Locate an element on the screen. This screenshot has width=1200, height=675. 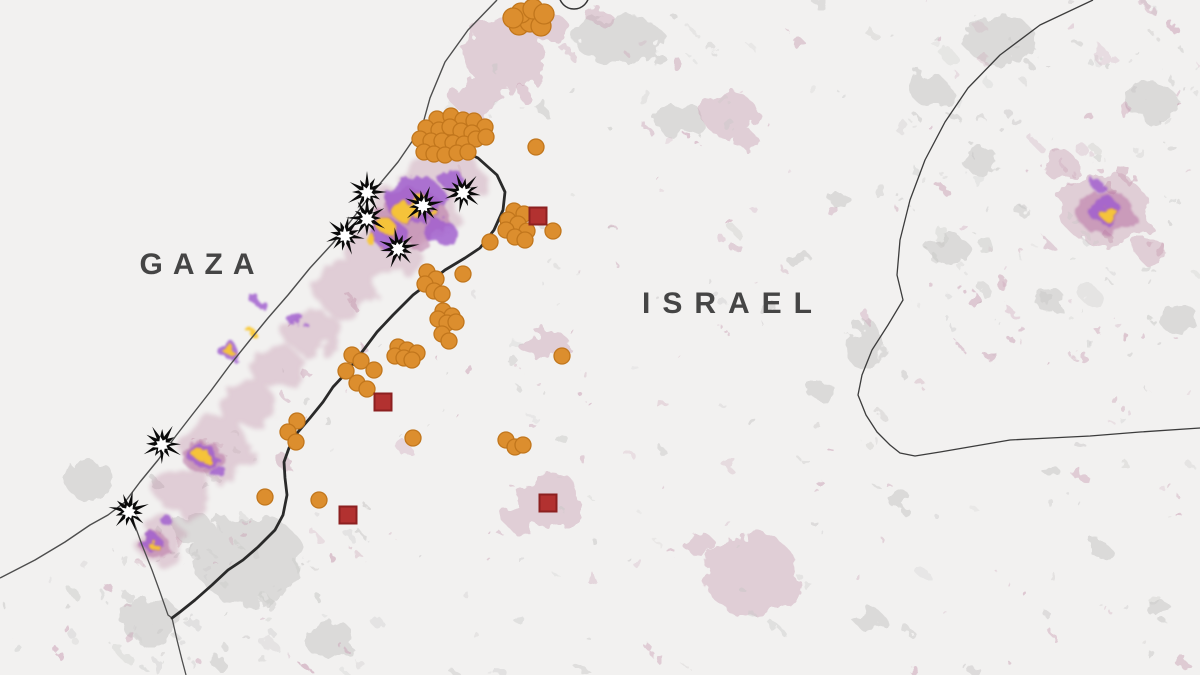
egypt-border-line is located at coordinates (155, 588).